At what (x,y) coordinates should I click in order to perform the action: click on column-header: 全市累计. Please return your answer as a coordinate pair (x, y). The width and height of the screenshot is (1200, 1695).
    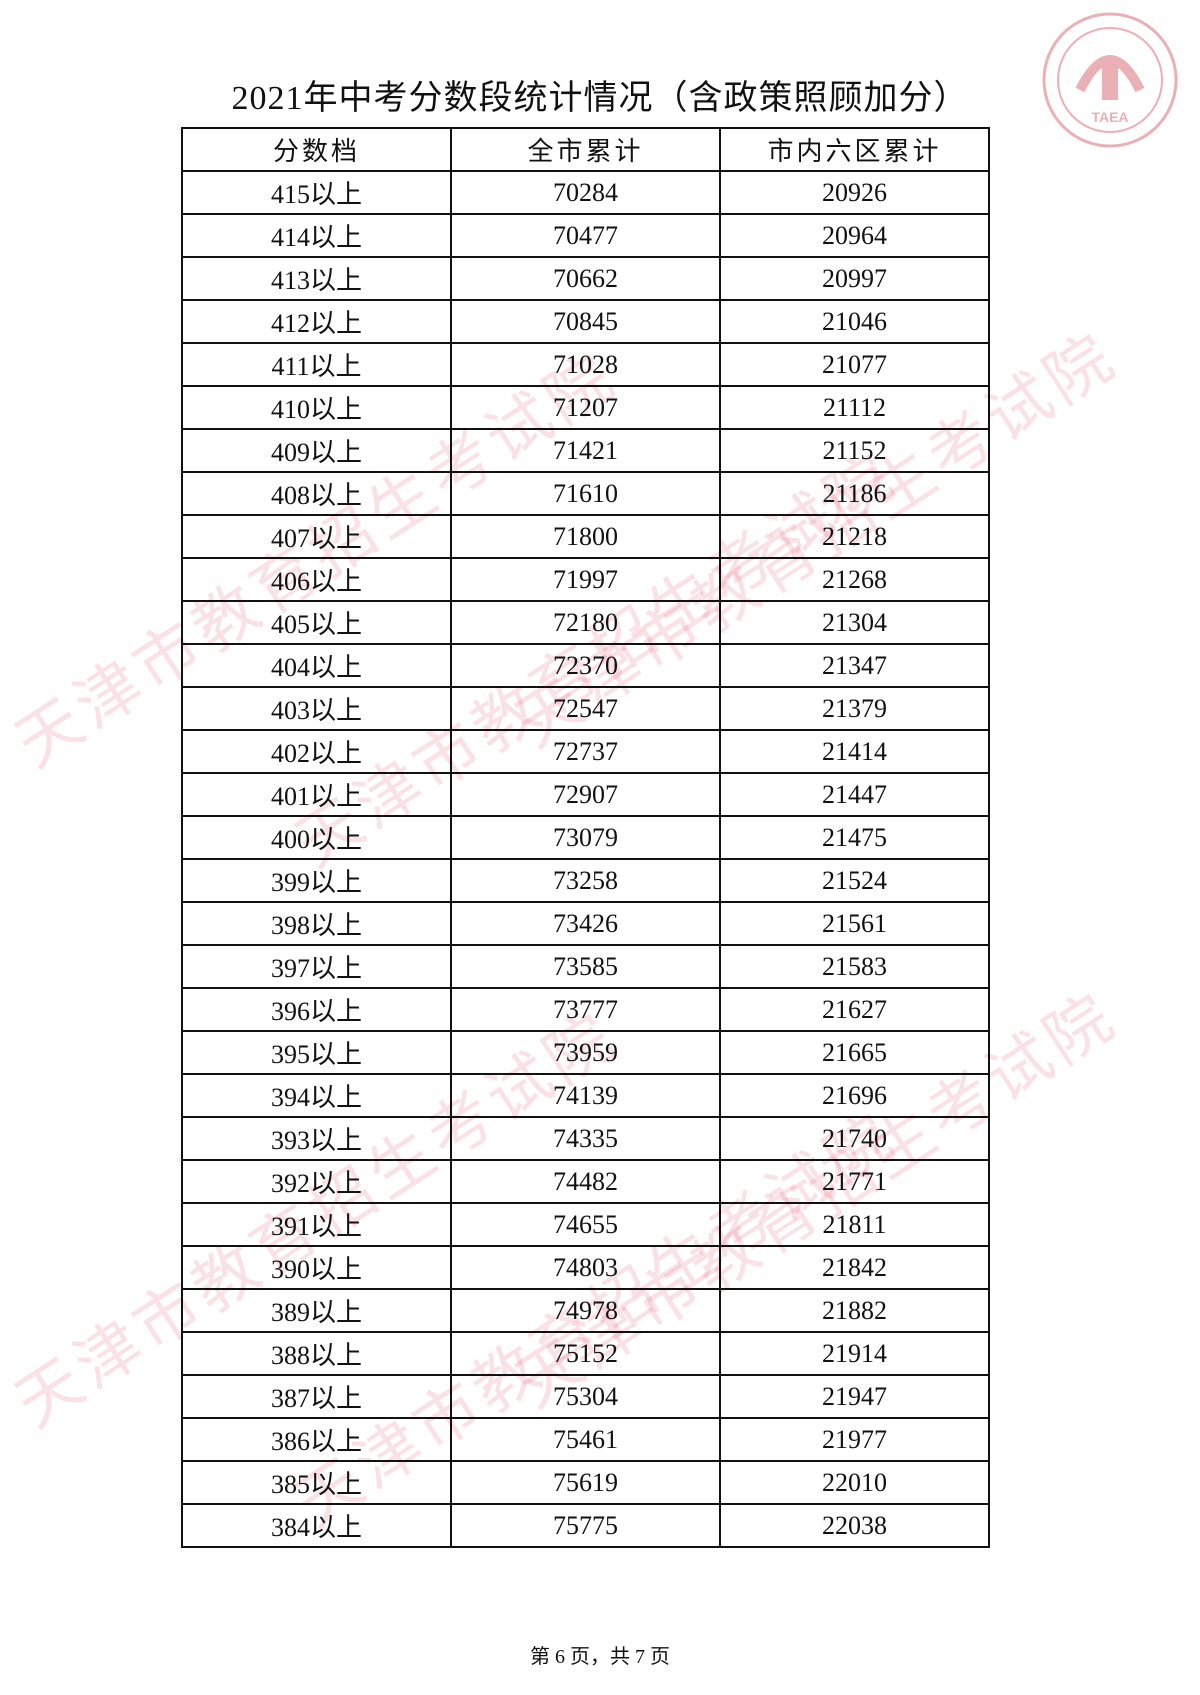
    Looking at the image, I should click on (585, 149).